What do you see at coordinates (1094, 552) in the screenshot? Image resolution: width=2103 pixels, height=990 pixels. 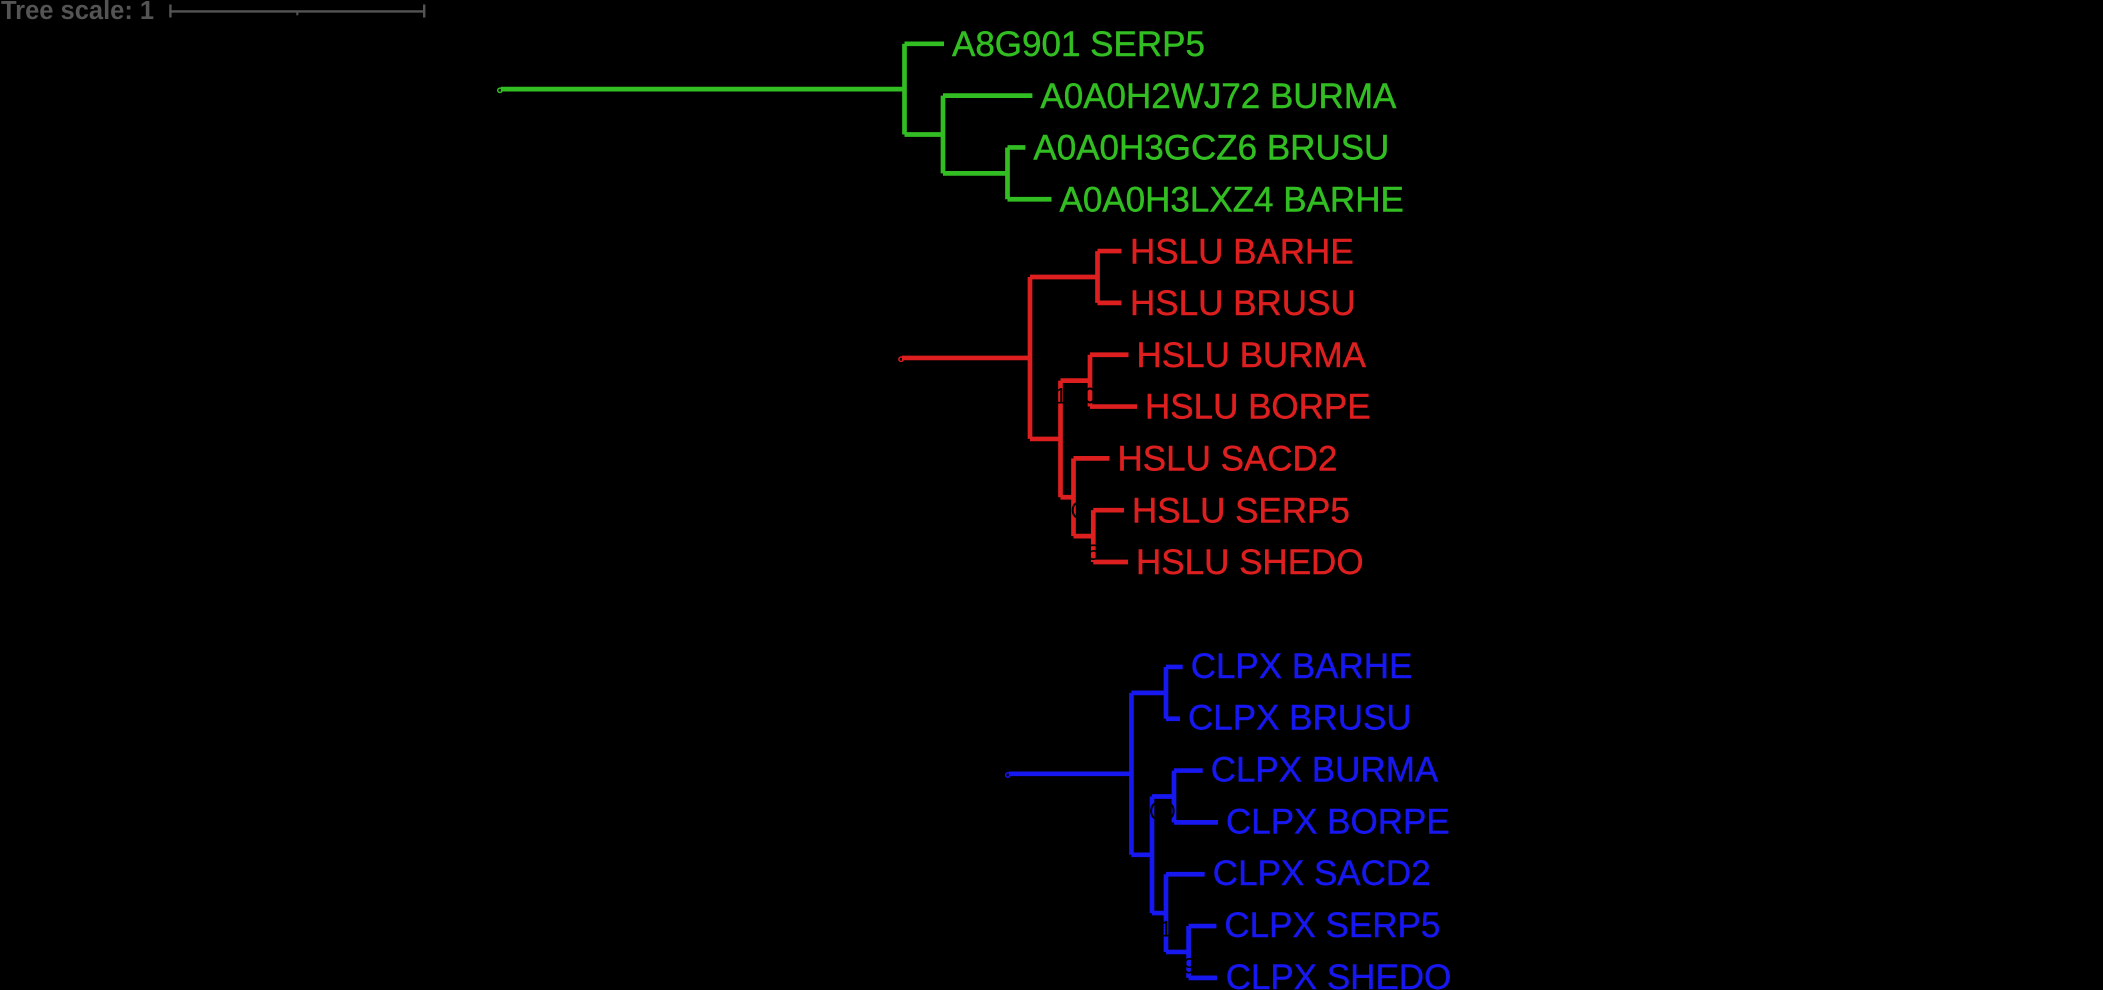 I see `svg-text: 5` at bounding box center [1094, 552].